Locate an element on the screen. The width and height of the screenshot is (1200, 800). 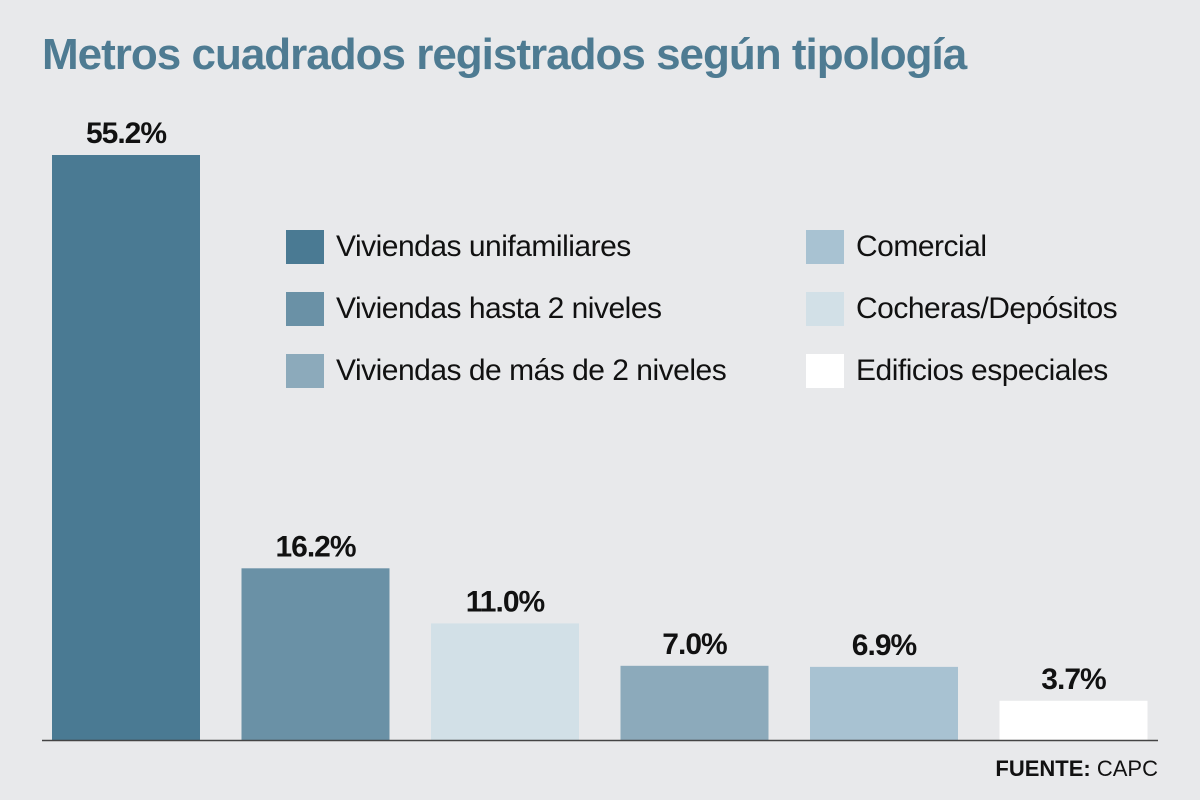
bar-value-label: 7.0% is located at coordinates (694, 644).